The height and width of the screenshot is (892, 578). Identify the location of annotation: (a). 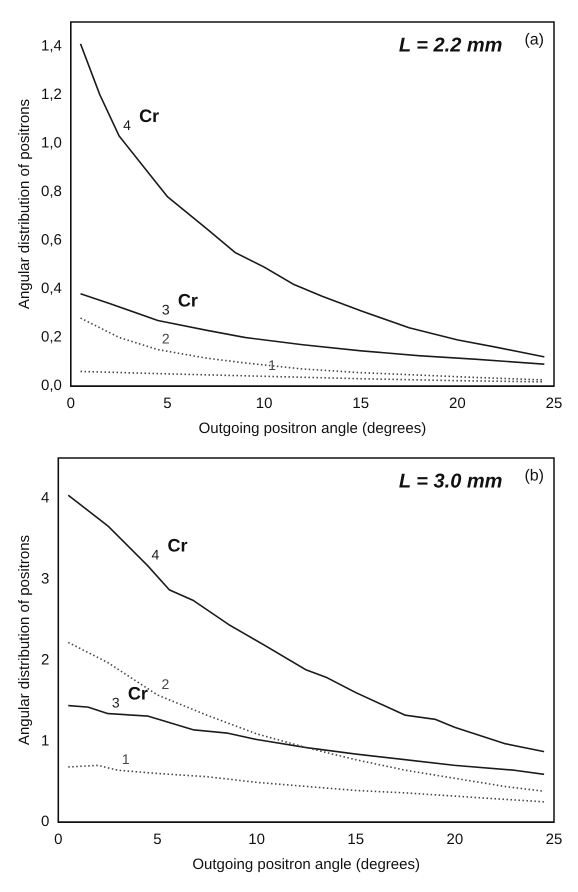
(534, 39).